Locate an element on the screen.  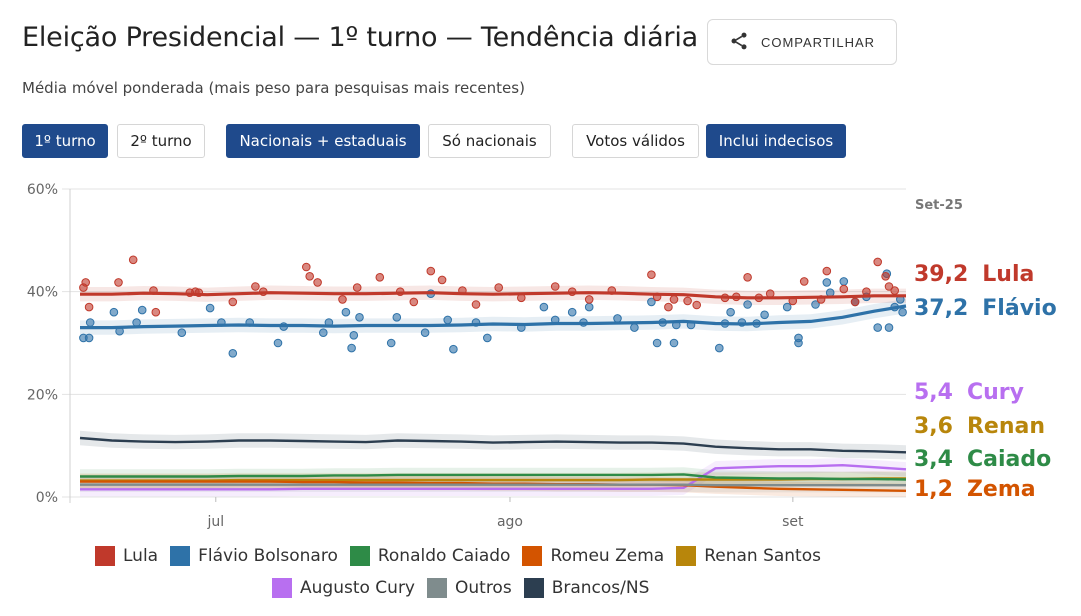
end-label-renan: 3,6 Renan is located at coordinates (979, 426).